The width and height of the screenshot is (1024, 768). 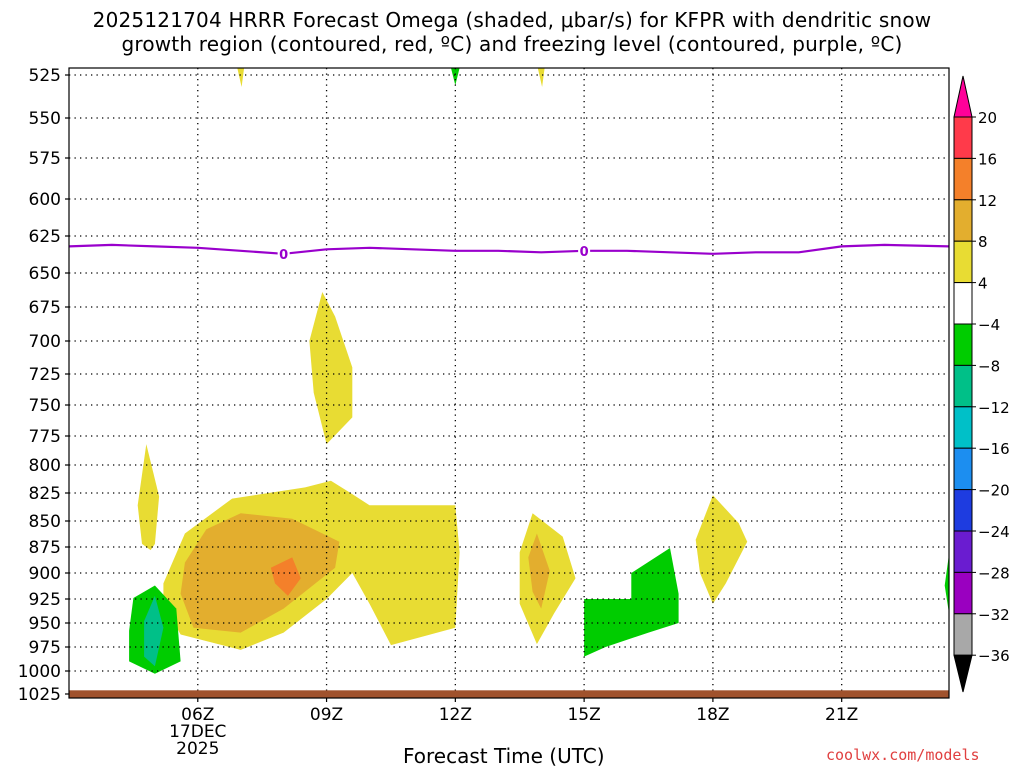 What do you see at coordinates (45, 274) in the screenshot?
I see `y-tick-label-650: 650` at bounding box center [45, 274].